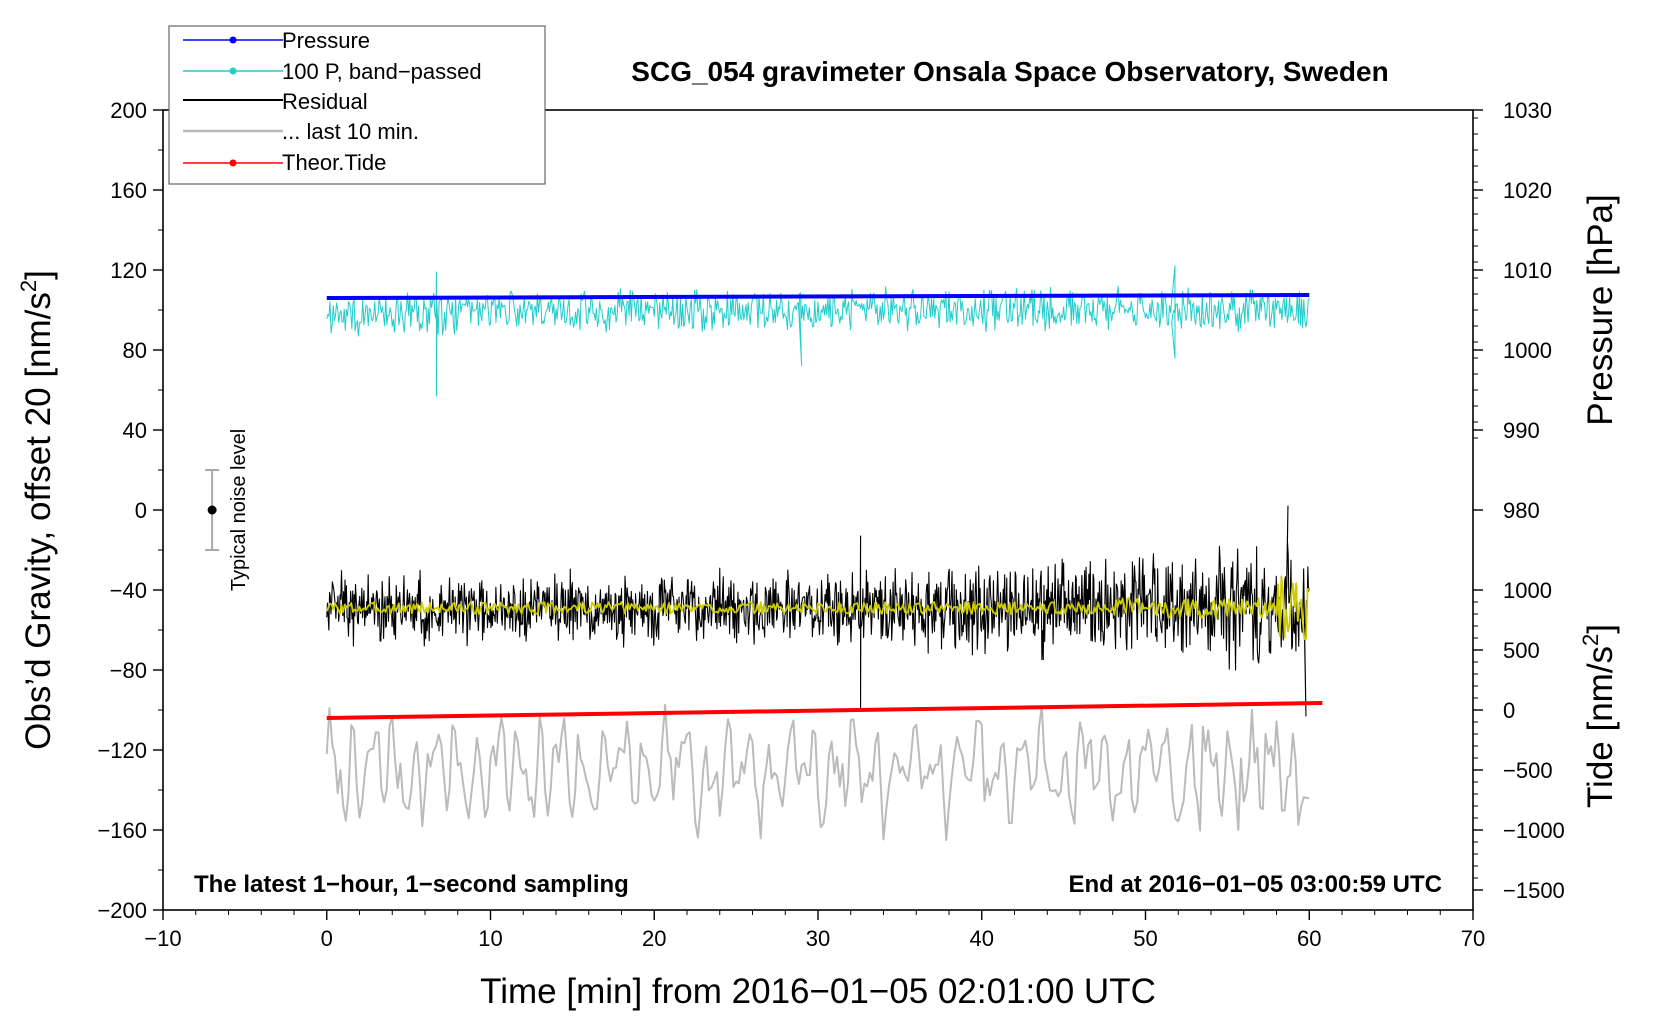 The width and height of the screenshot is (1660, 1020). Describe the element at coordinates (411, 884) in the screenshot. I see `annotation-bottom-left: The latest 1−hour, 1−second sampling` at that location.